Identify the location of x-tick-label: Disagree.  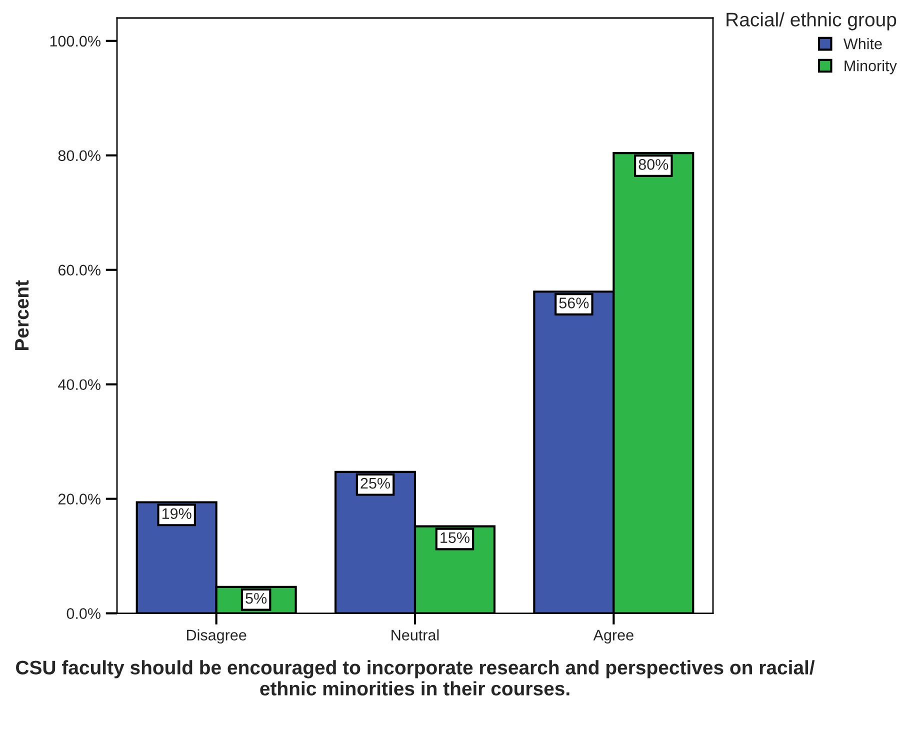
(216, 636).